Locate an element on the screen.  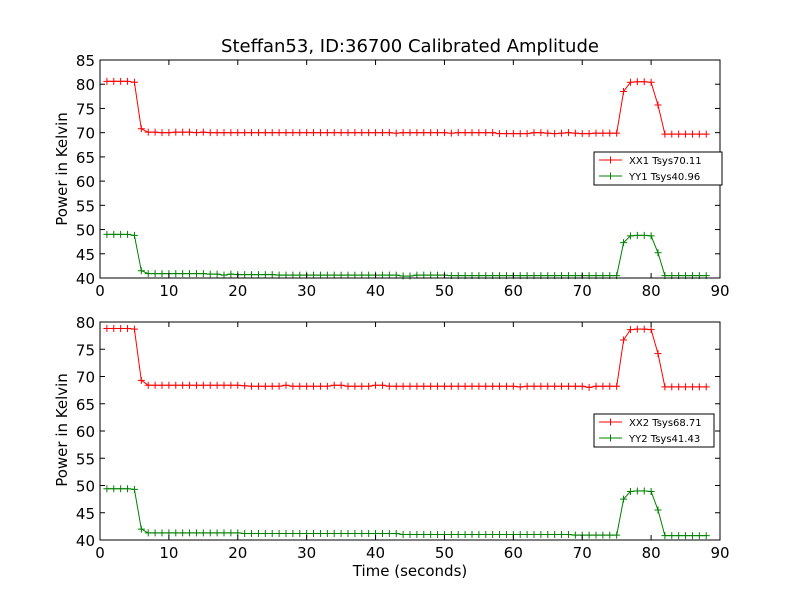
x-tick-label: 80 is located at coordinates (651, 291).